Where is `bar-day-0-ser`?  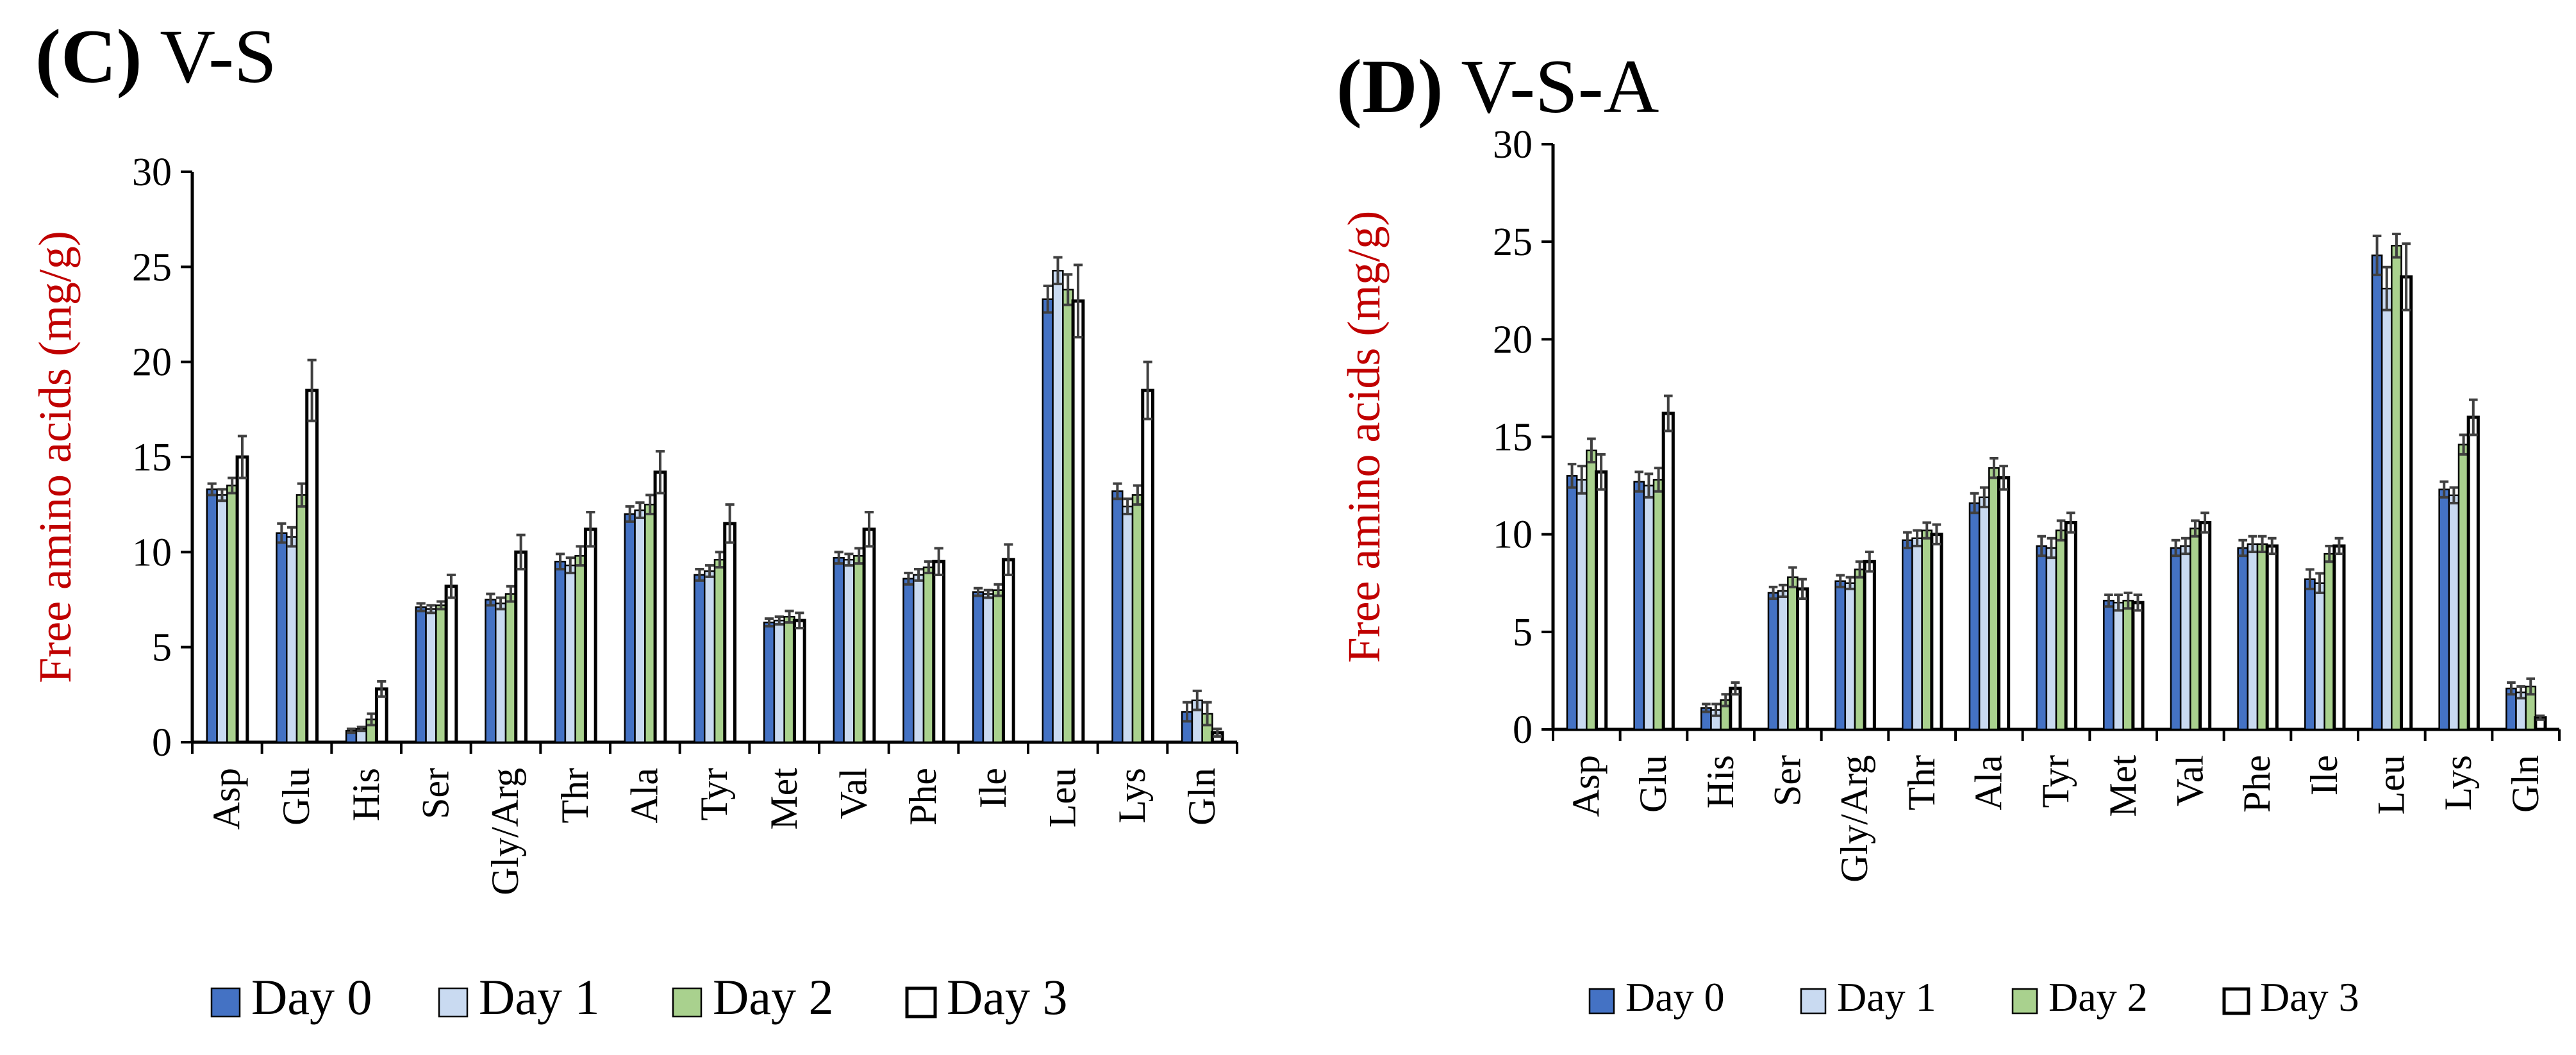
bar-day-0-ser is located at coordinates (421, 674).